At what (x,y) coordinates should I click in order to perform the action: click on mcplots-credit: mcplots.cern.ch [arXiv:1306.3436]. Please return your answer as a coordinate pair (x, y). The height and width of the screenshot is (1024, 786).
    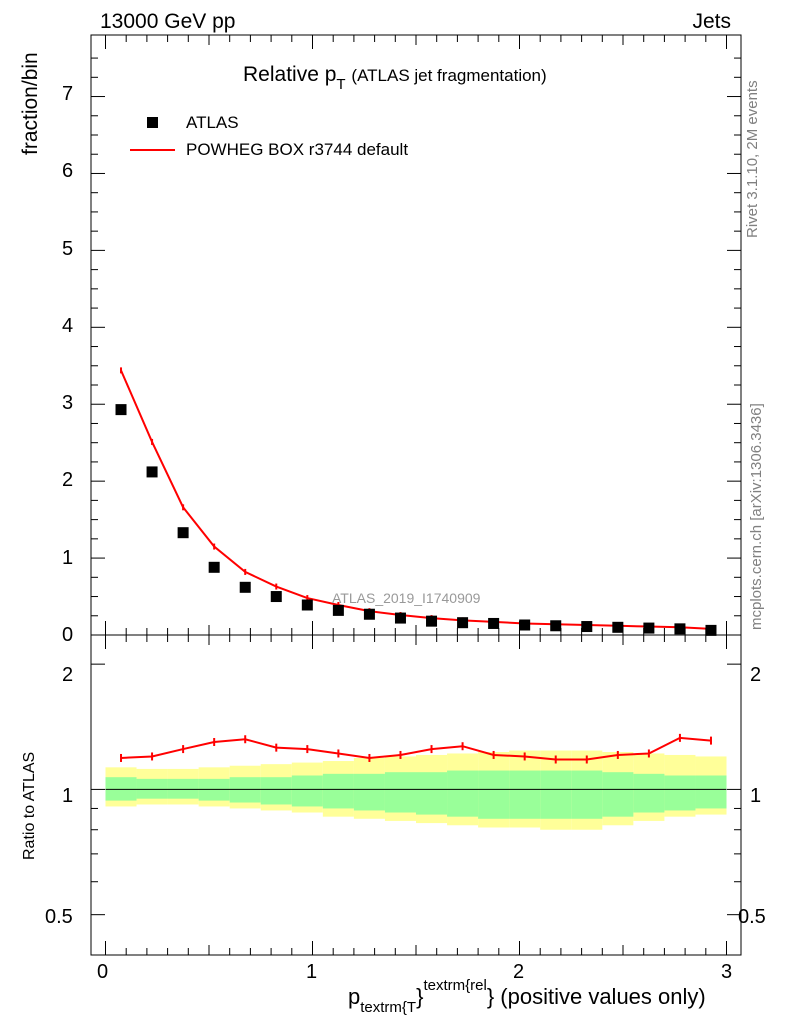
    Looking at the image, I should click on (756, 516).